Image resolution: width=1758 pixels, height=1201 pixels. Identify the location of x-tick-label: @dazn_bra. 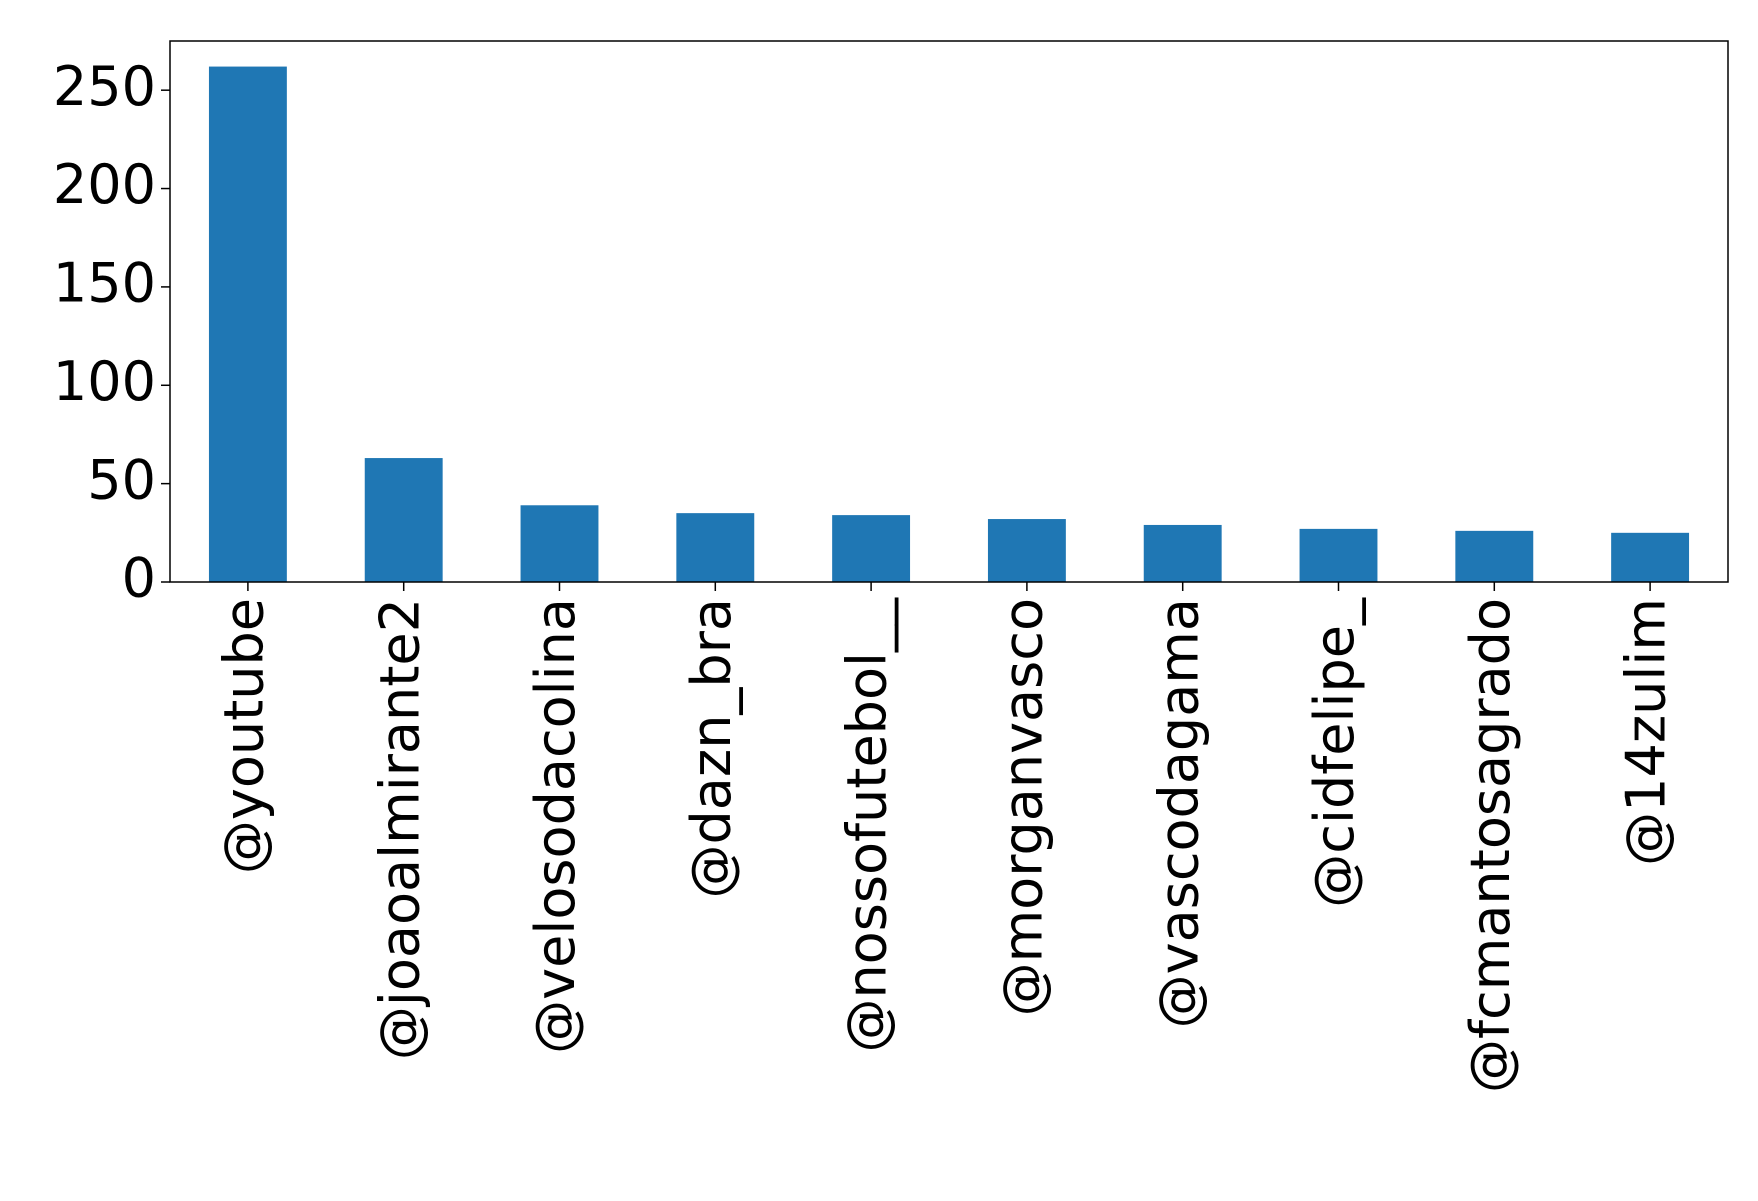
(711, 748).